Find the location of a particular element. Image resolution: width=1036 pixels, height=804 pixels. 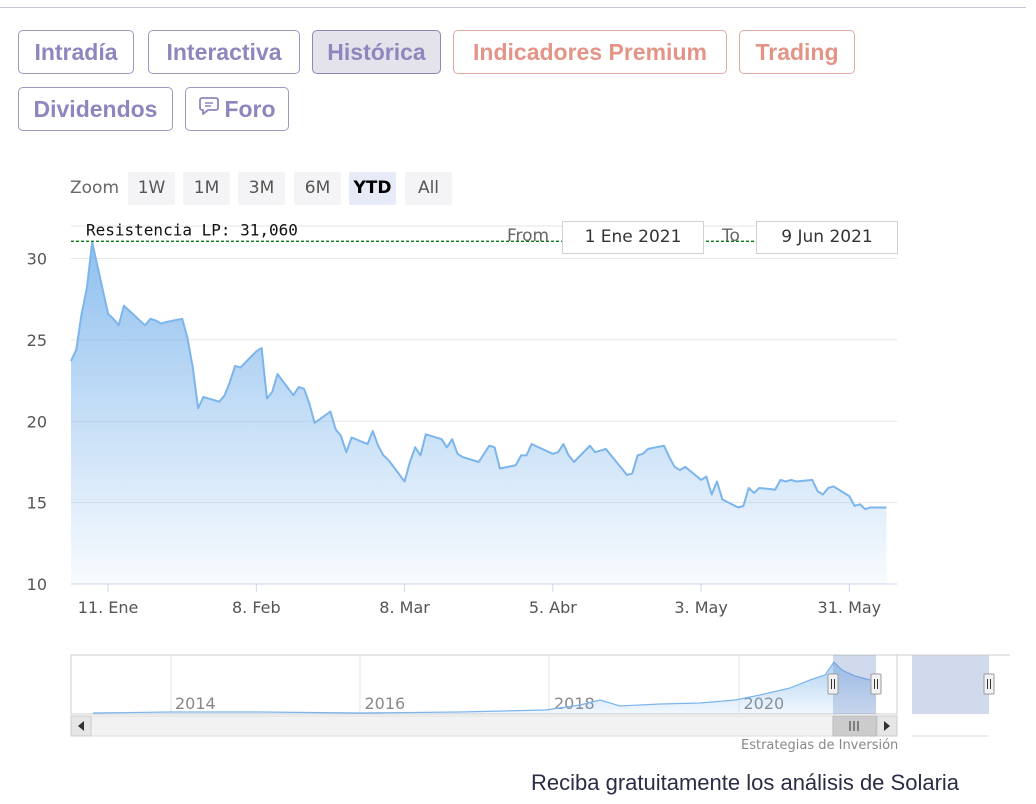

from-date-input: 1 Ene 2021 is located at coordinates (633, 237).